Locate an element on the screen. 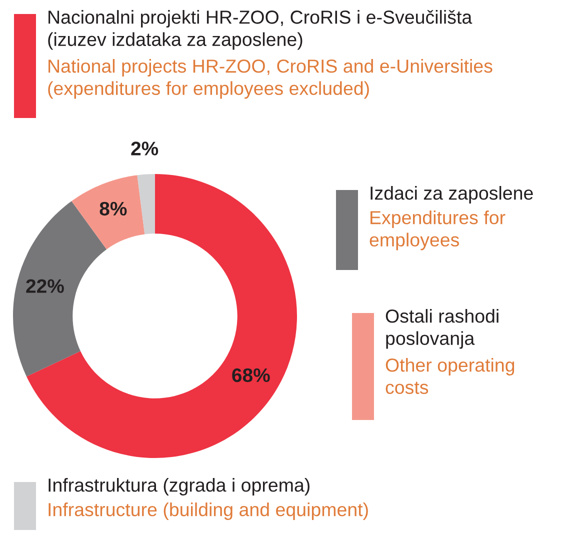  text: Other operating costs is located at coordinates (450, 376).